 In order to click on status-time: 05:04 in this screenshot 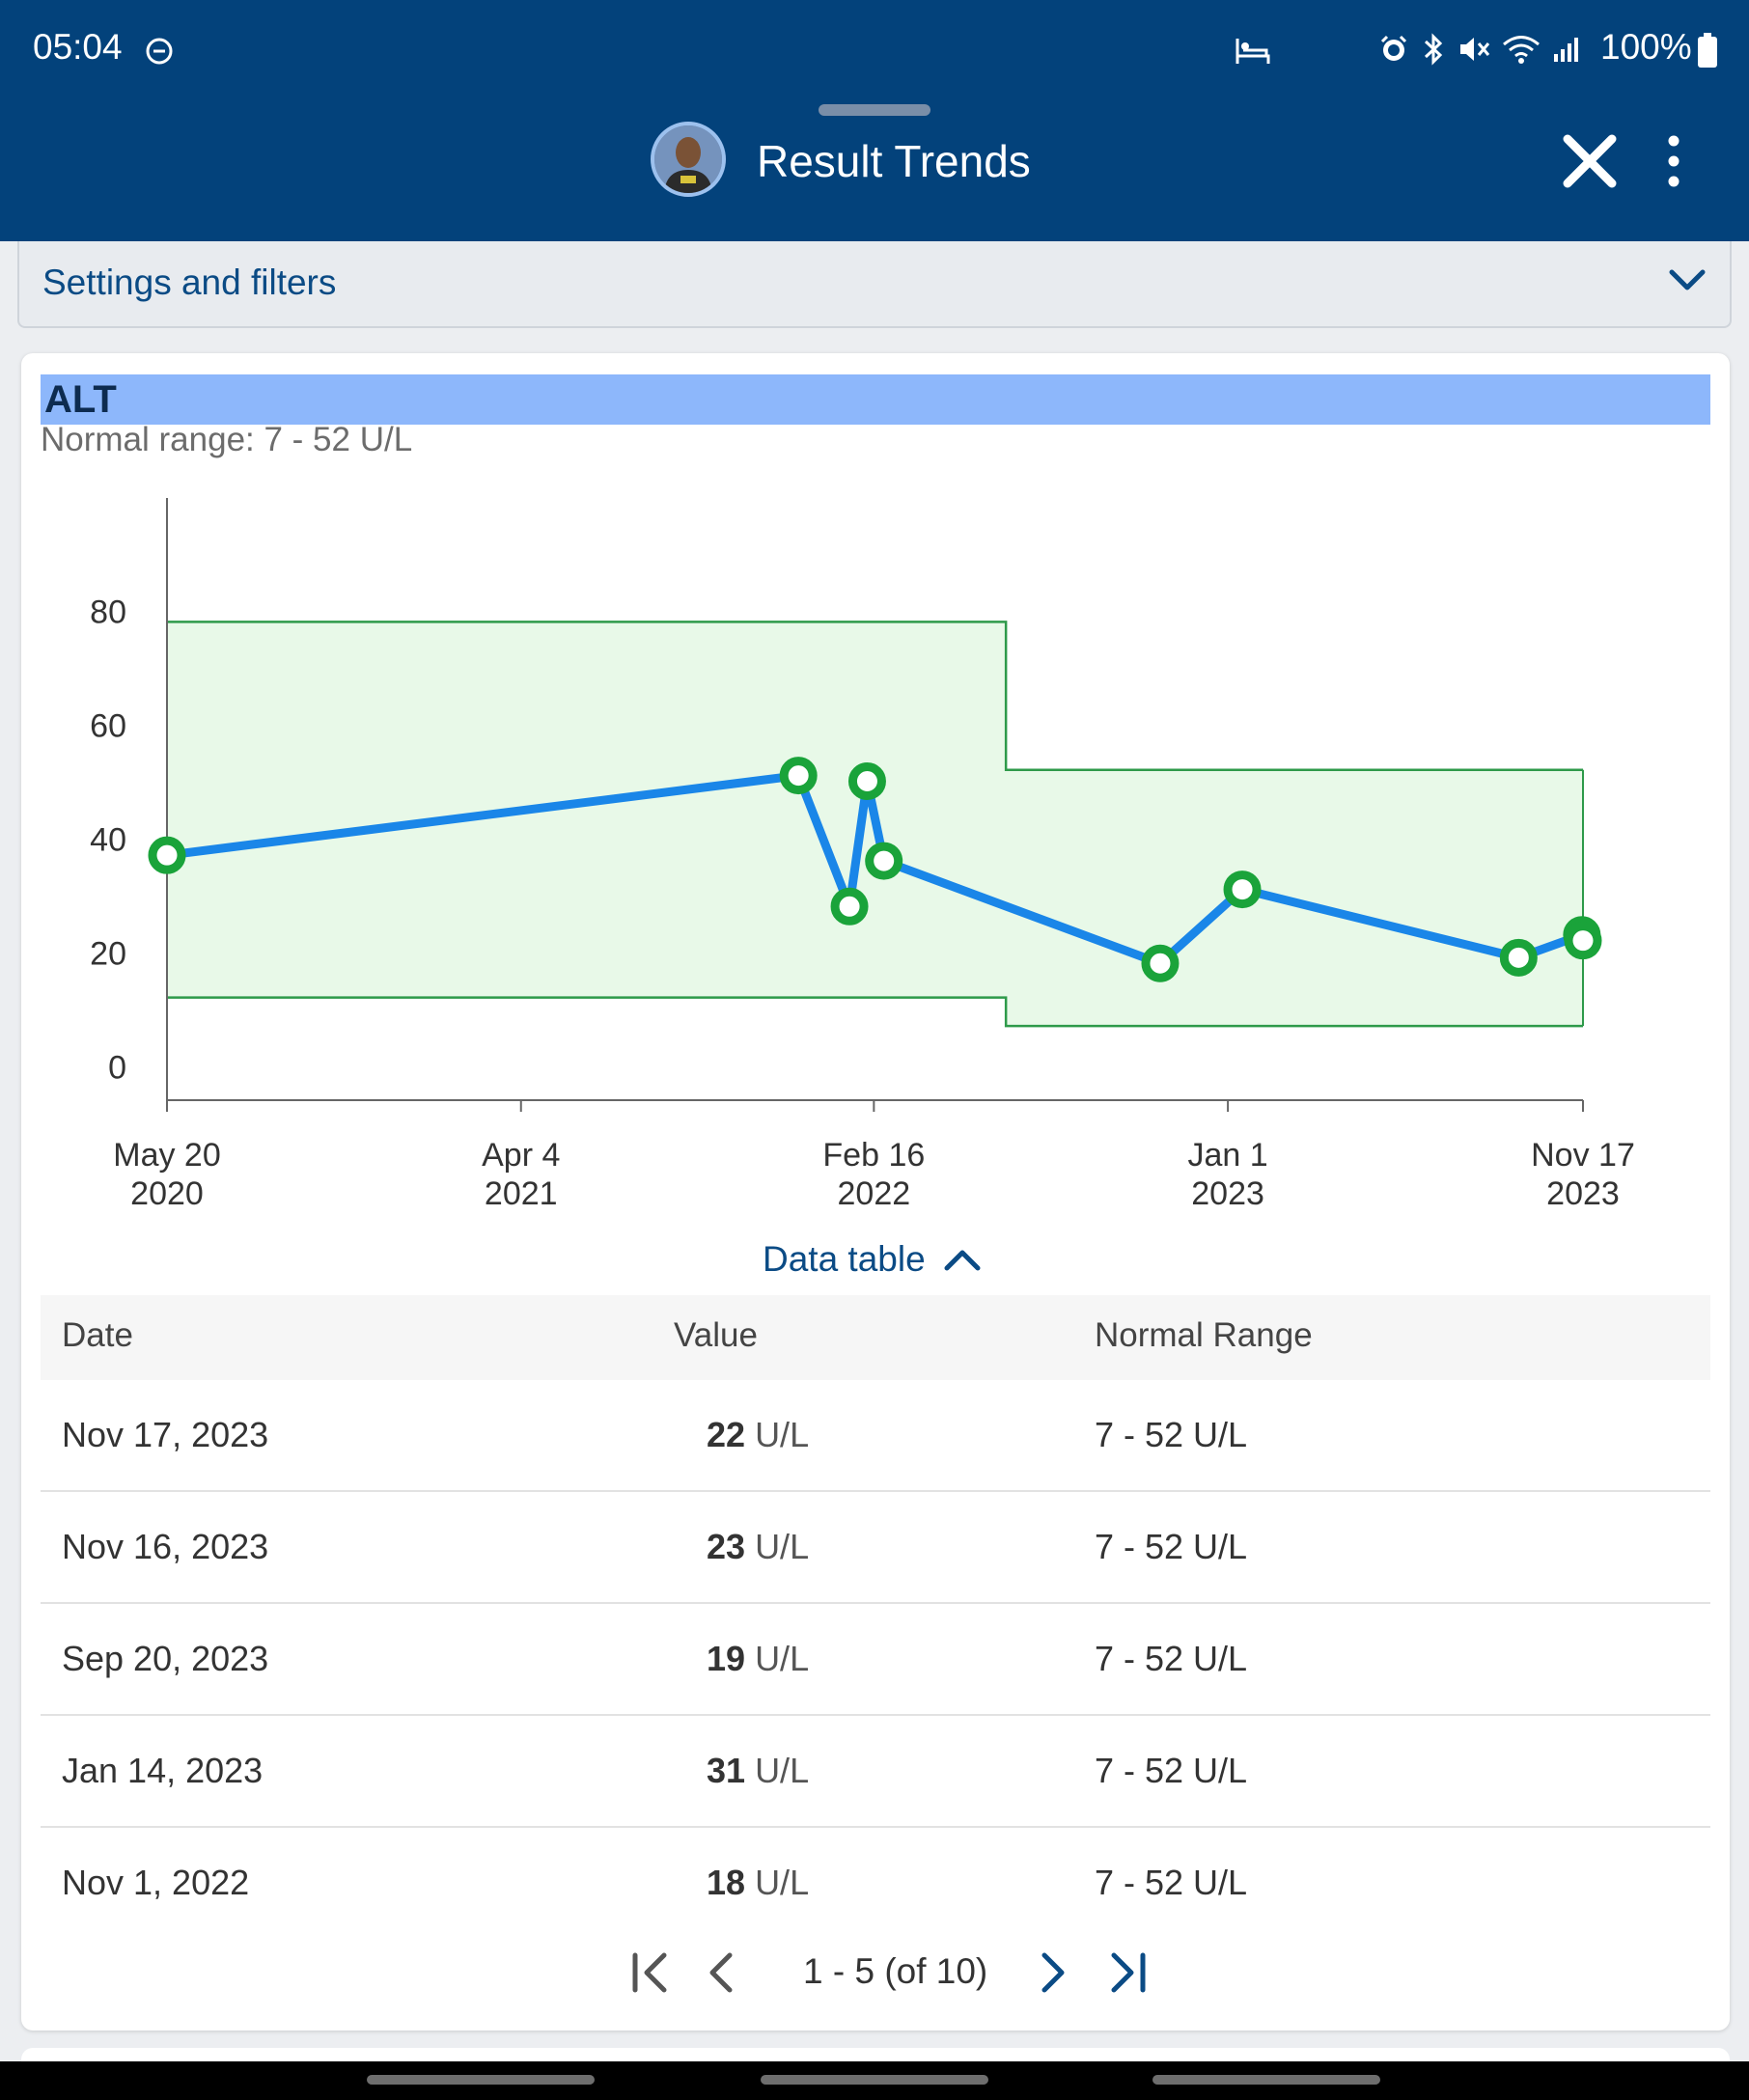, I will do `click(78, 47)`.